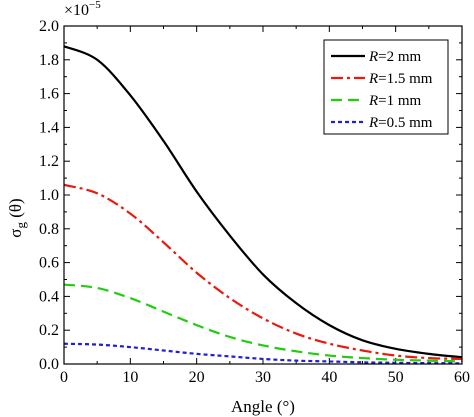 Image resolution: width=474 pixels, height=417 pixels. What do you see at coordinates (20, 225) in the screenshot?
I see `y-axis-title-subscript: g` at bounding box center [20, 225].